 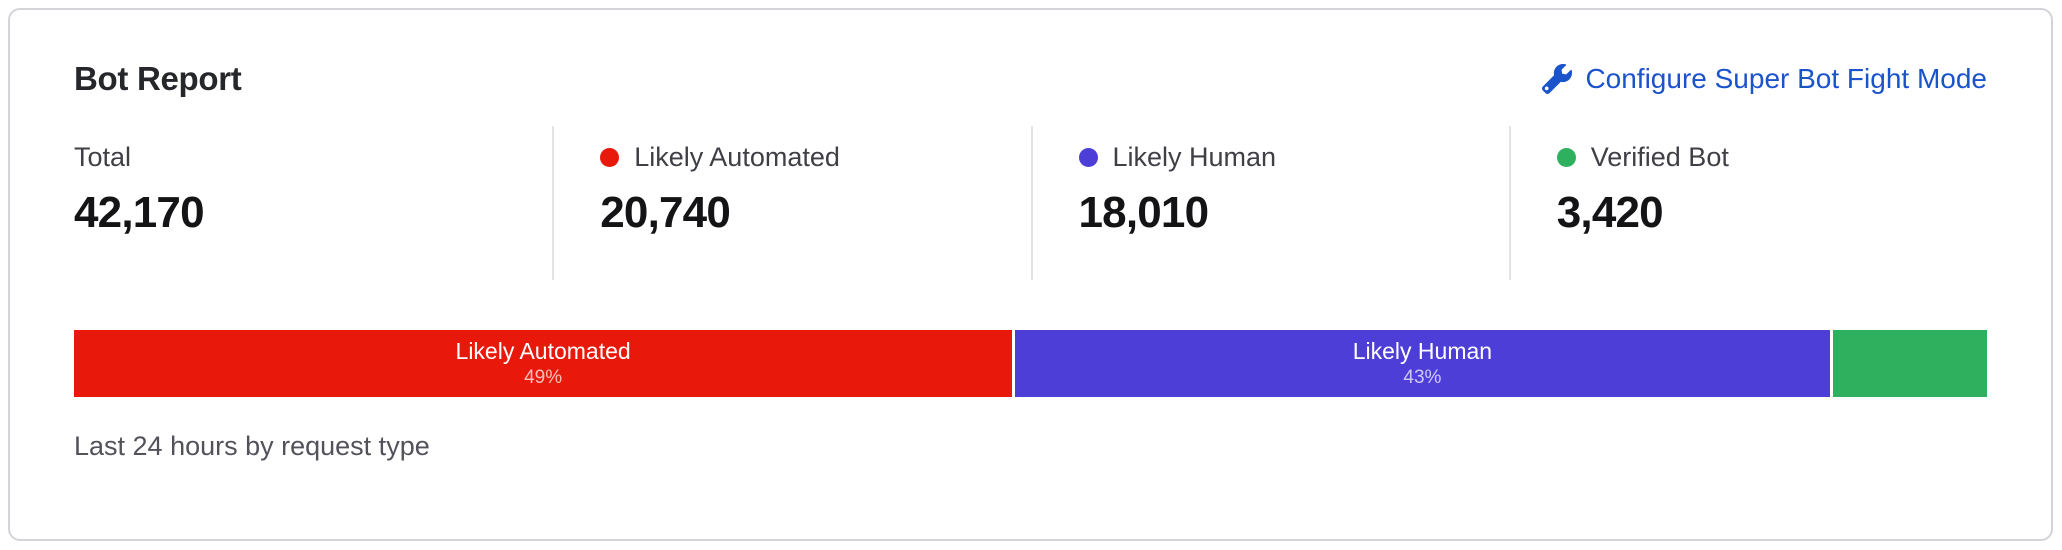 What do you see at coordinates (313, 203) in the screenshot?
I see `stat-total: Total 42,170` at bounding box center [313, 203].